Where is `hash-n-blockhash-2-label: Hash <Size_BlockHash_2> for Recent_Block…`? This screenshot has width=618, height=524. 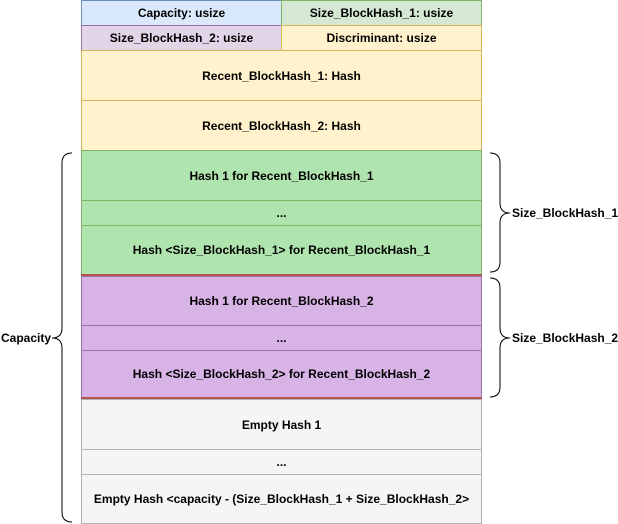
hash-n-blockhash-2-label: Hash <Size_BlockHash_2> for Recent_Block… is located at coordinates (281, 374).